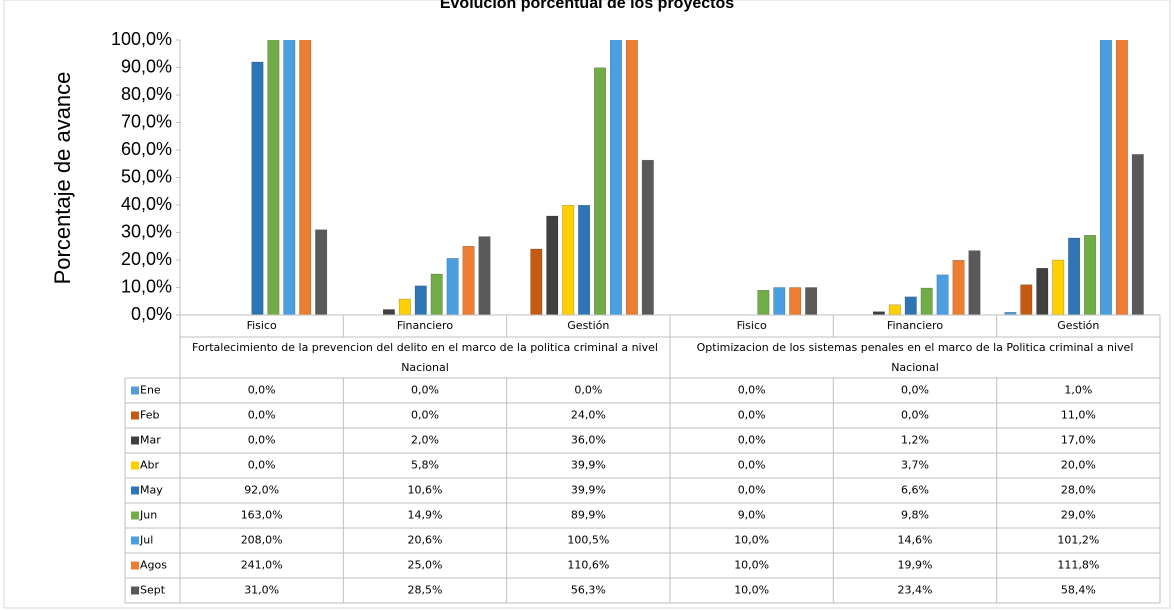 This screenshot has height=611, width=1174. Describe the element at coordinates (262, 565) in the screenshot. I see `table-cell: 241,0%` at that location.